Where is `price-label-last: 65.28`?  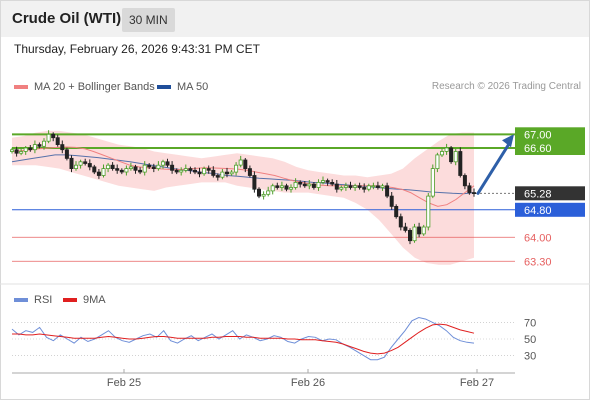 price-label-last: 65.28 is located at coordinates (538, 194).